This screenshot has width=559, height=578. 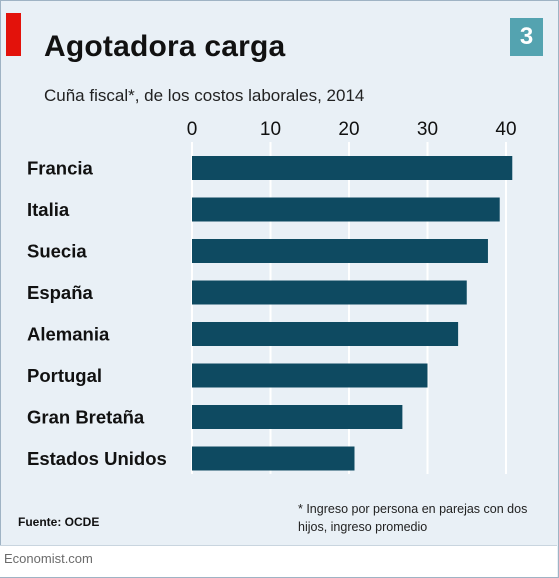 What do you see at coordinates (48, 209) in the screenshot?
I see `category-label: Italia` at bounding box center [48, 209].